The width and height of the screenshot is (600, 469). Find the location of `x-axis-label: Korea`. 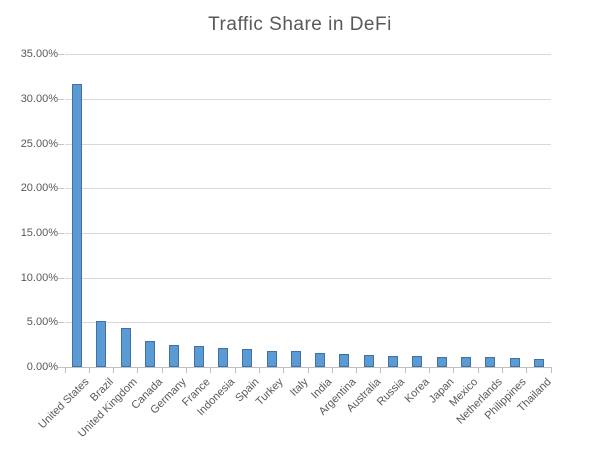

x-axis-label: Korea is located at coordinates (417, 391).